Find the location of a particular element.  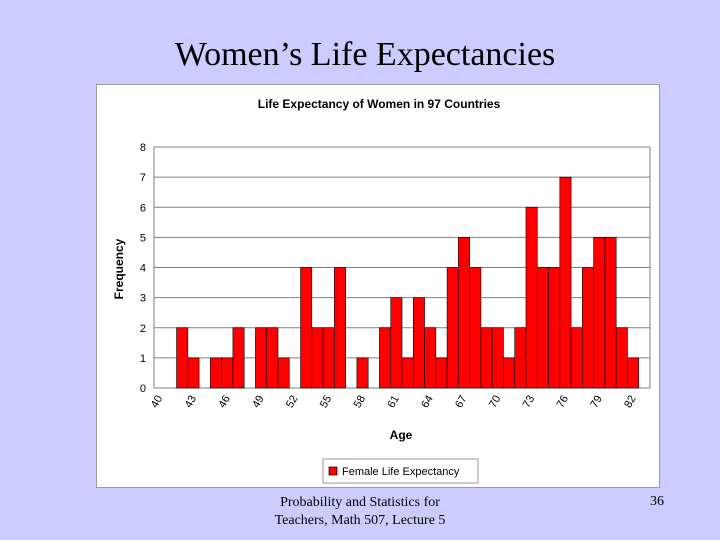

y-tick-label: 0 is located at coordinates (143, 389).